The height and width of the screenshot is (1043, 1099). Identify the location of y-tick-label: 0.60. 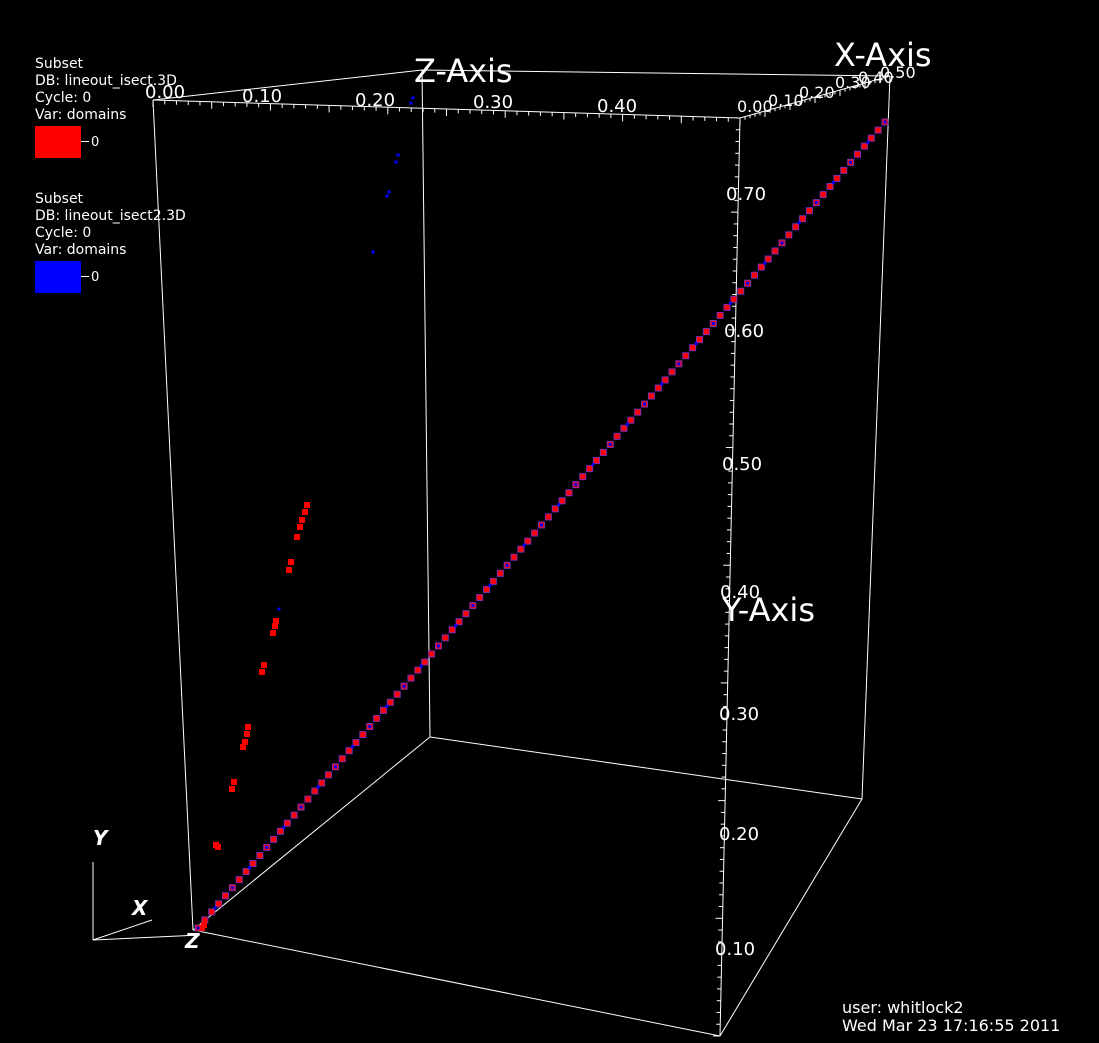
(744, 331).